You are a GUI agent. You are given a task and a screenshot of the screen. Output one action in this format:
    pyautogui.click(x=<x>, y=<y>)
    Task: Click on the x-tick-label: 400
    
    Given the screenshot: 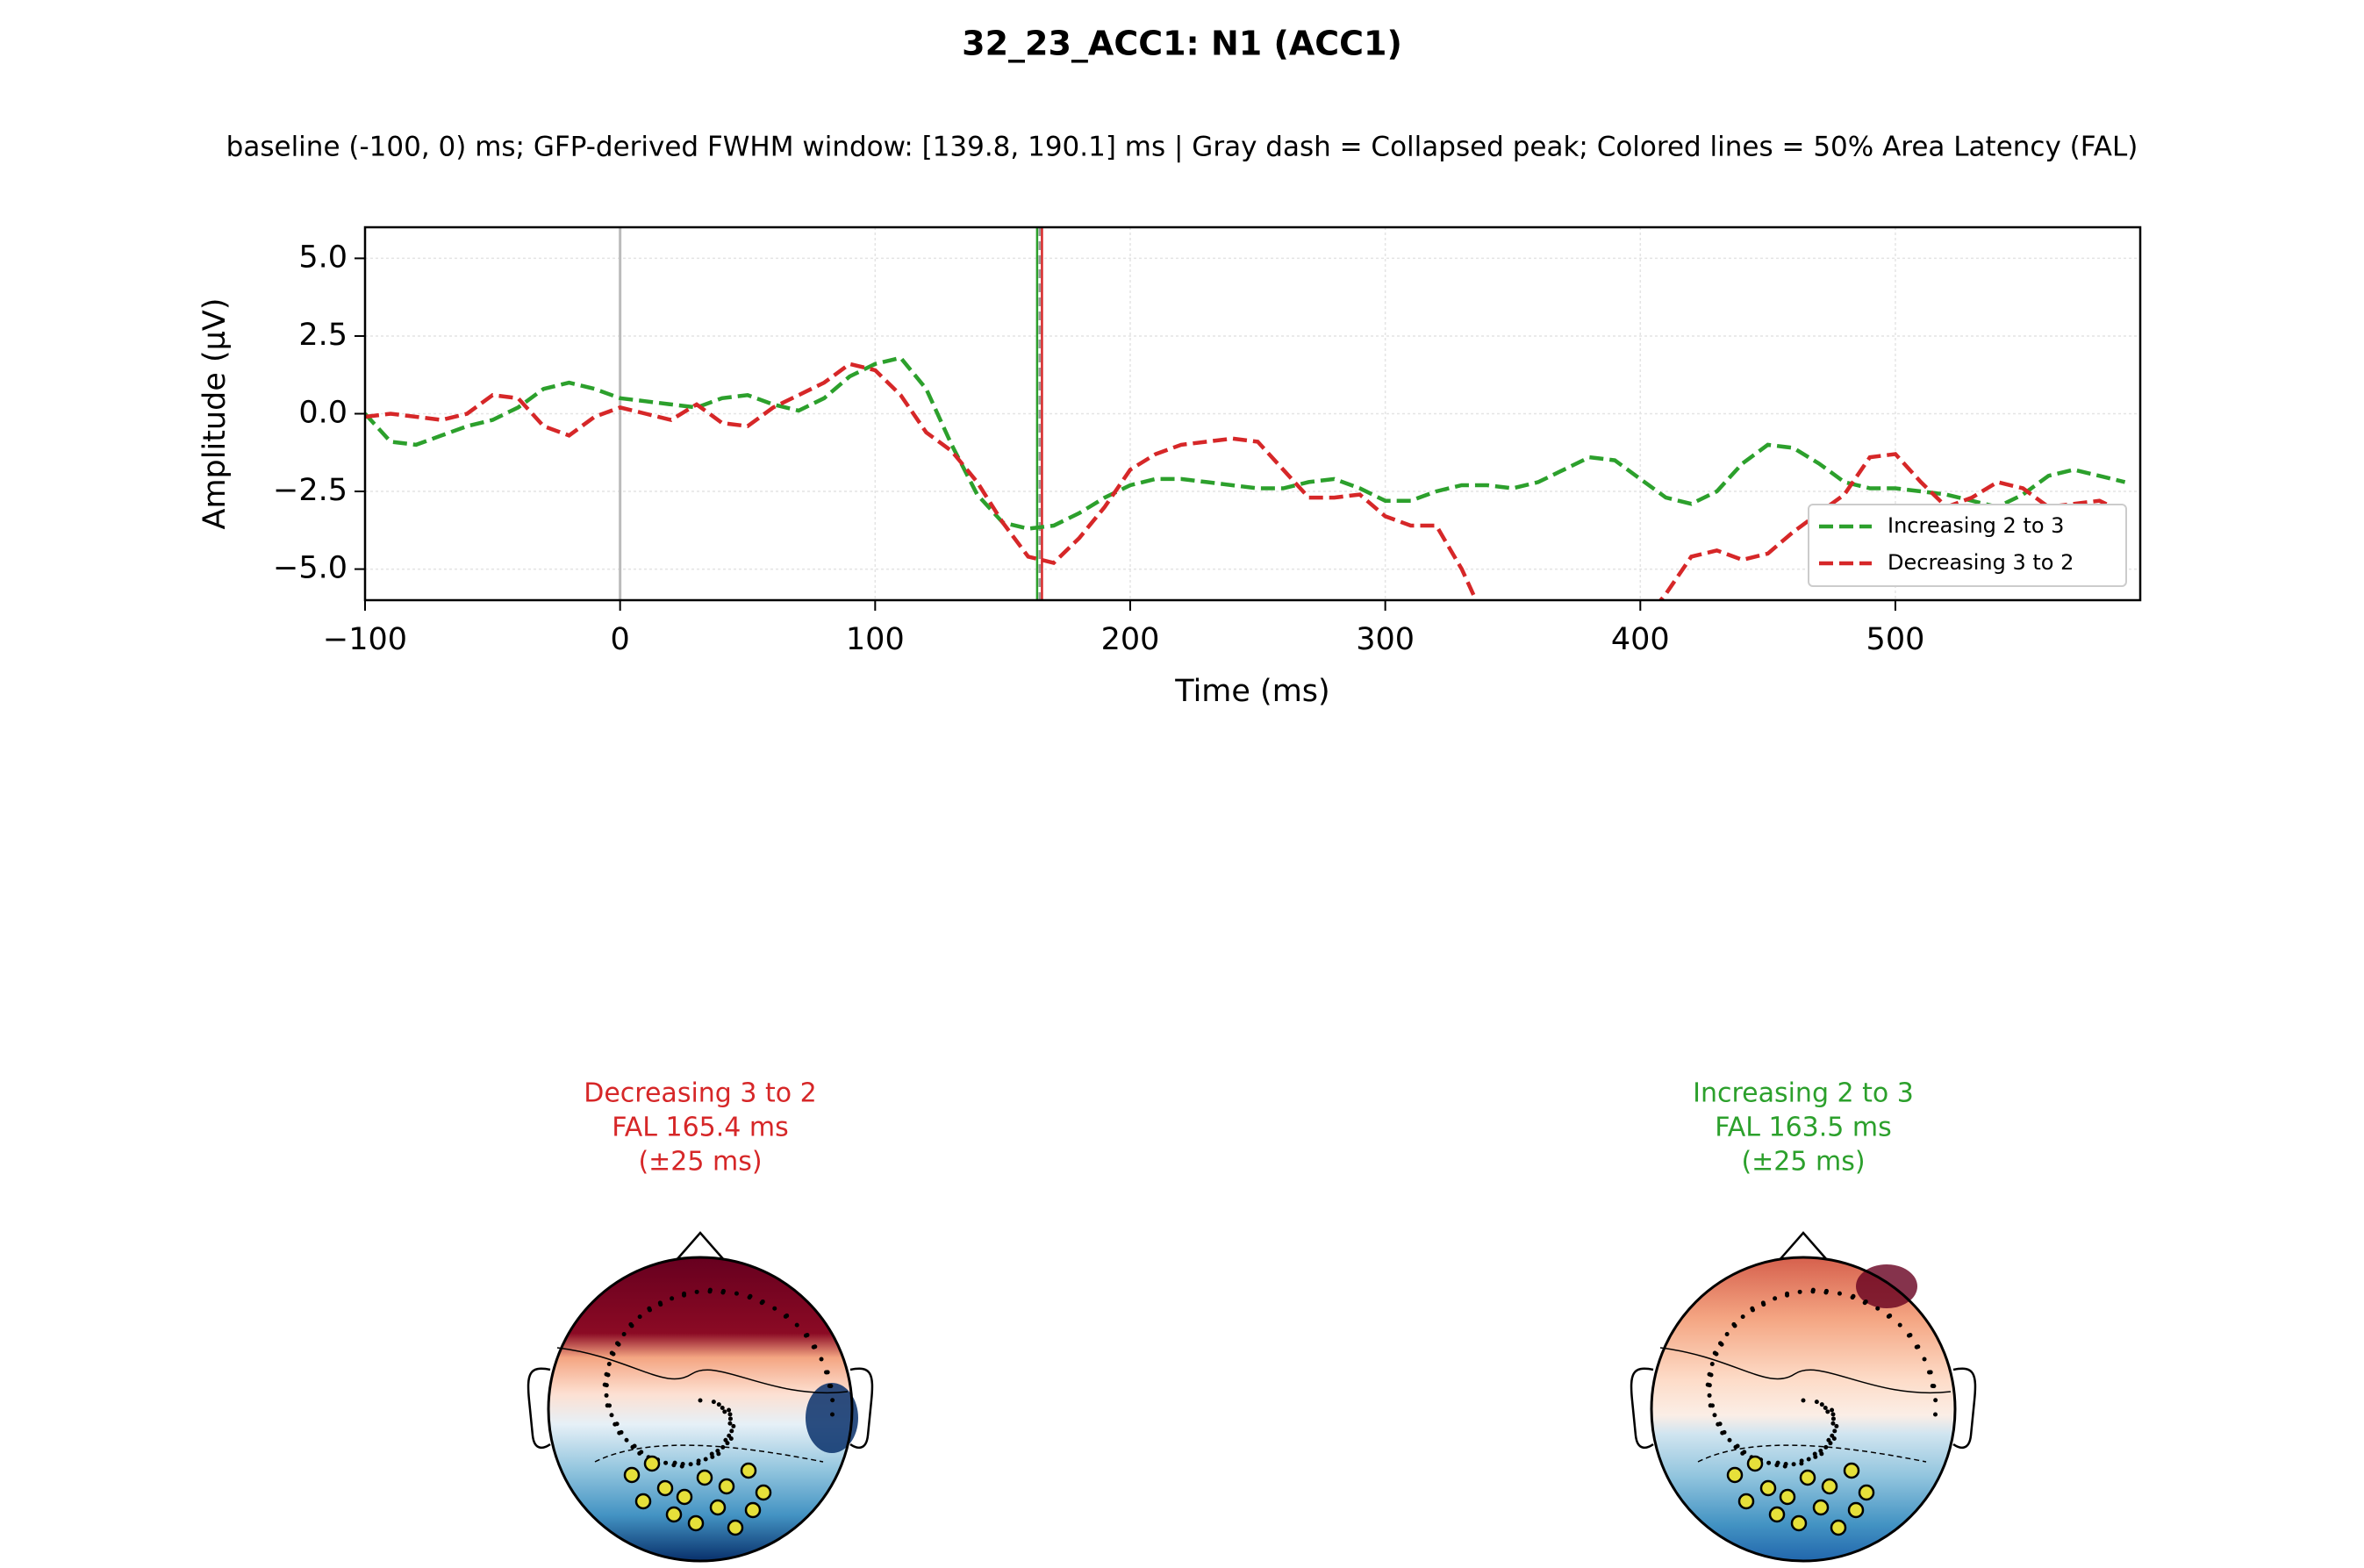 What is the action you would take?
    pyautogui.click(x=1640, y=639)
    